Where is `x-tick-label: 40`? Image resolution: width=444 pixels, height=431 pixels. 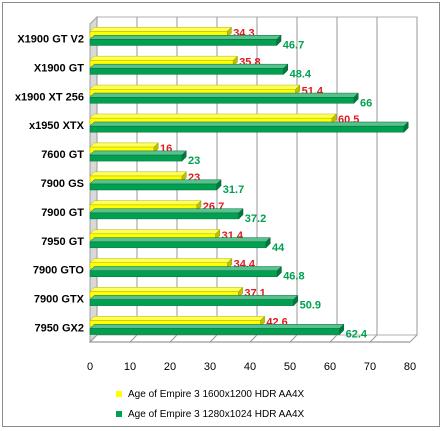 x-tick-label: 40 is located at coordinates (250, 367).